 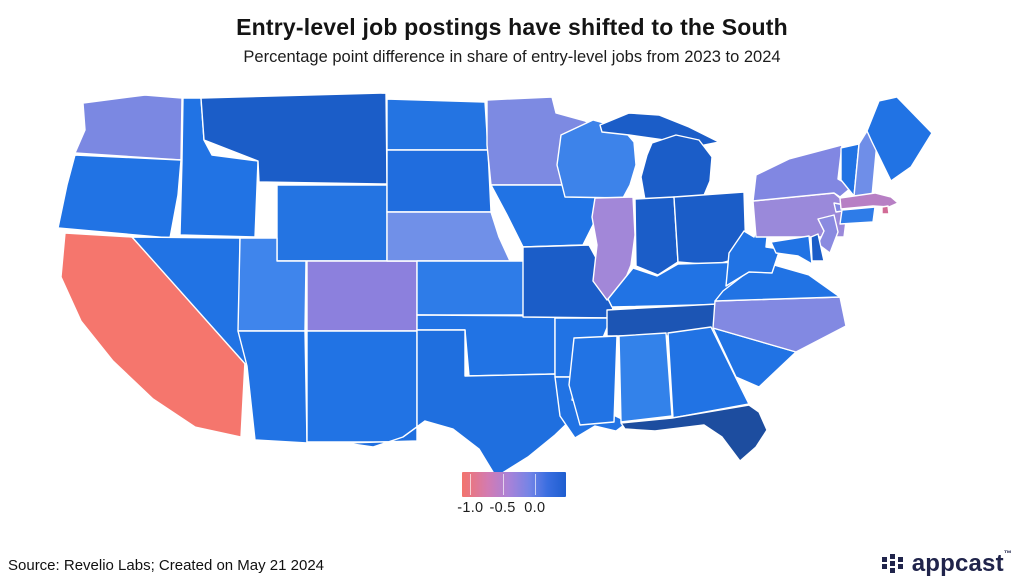 What do you see at coordinates (675, 284) in the screenshot?
I see `state-shape-ky` at bounding box center [675, 284].